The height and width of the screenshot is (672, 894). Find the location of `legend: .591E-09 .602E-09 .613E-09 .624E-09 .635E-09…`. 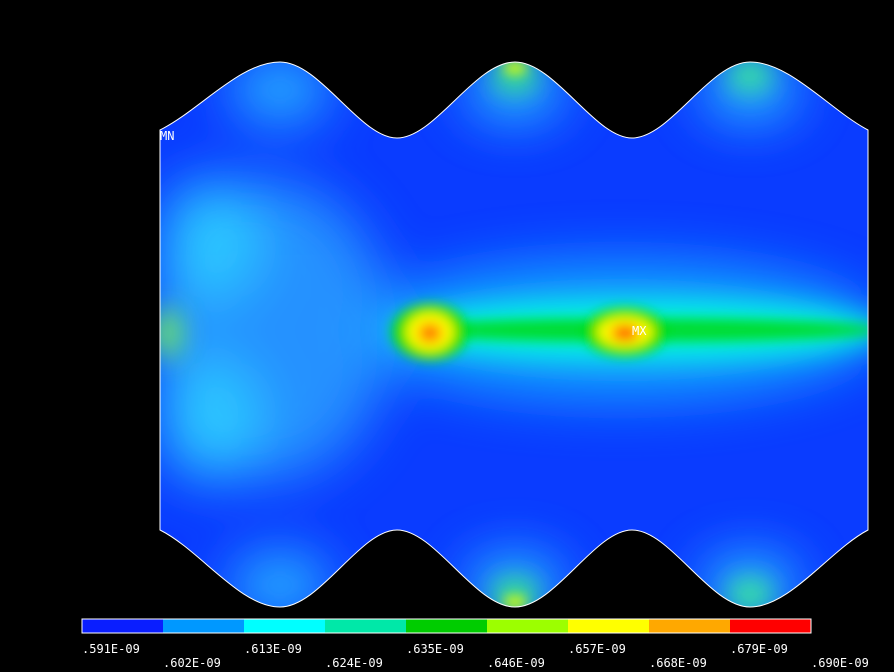

legend: .591E-09 .602E-09 .613E-09 .624E-09 .635E-09… is located at coordinates (475, 644).